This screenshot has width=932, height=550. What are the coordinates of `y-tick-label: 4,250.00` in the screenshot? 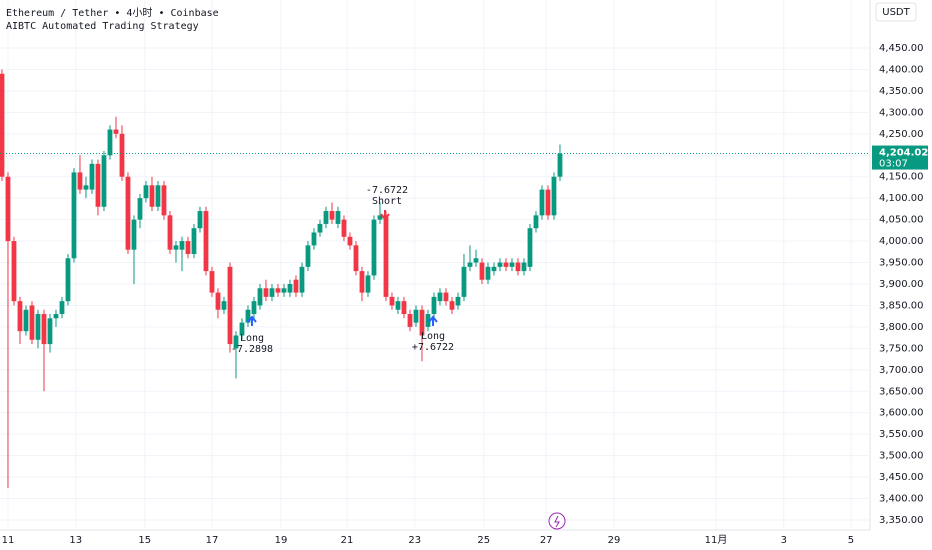 It's located at (901, 134).